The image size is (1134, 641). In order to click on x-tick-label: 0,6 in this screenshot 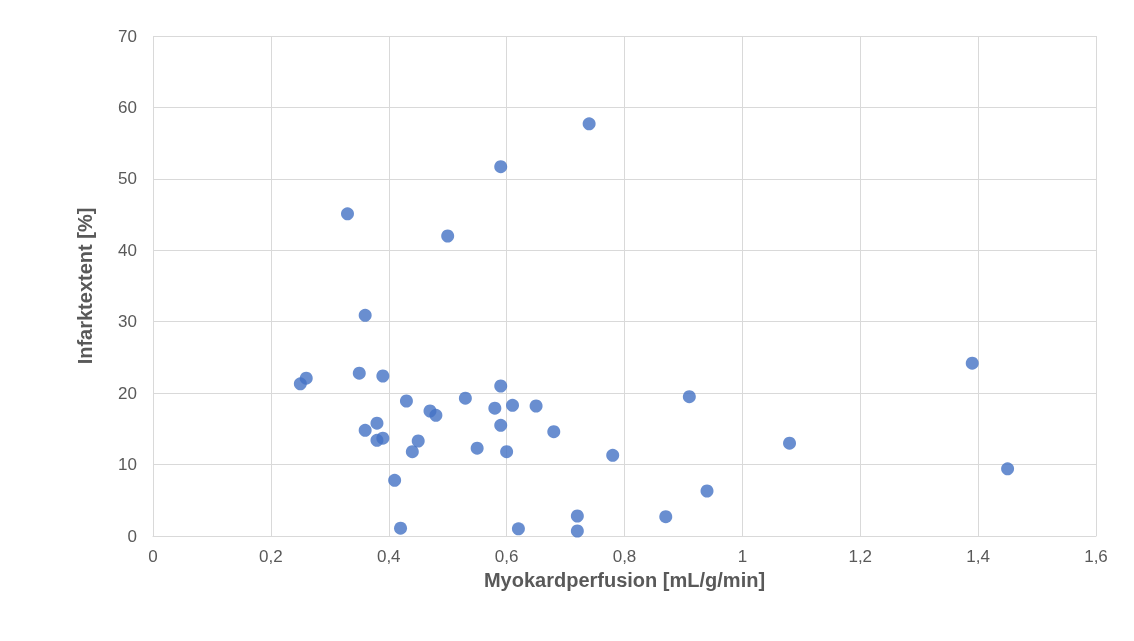, I will do `click(506, 556)`.